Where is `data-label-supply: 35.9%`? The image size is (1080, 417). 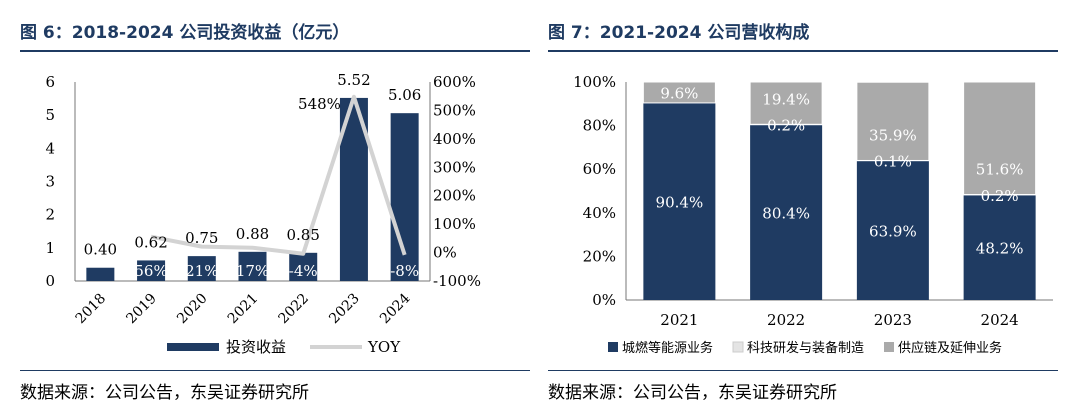
data-label-supply: 35.9% is located at coordinates (893, 135).